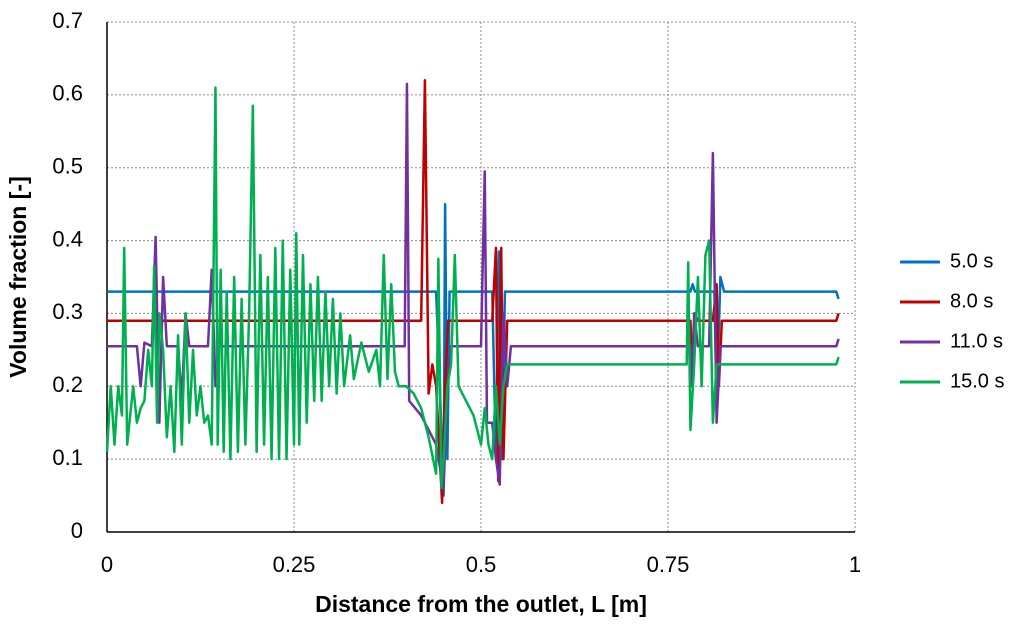 The image size is (1024, 632). I want to click on legend-label: 15.0 s, so click(977, 381).